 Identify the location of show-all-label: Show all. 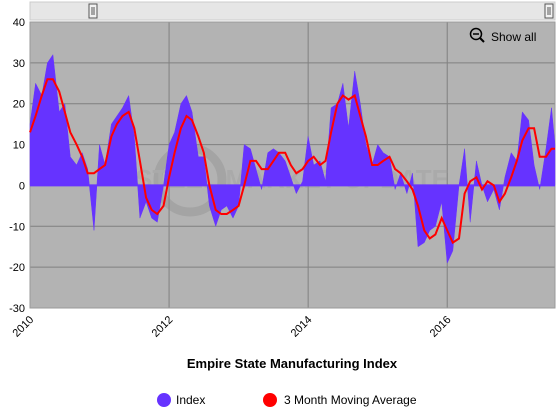
(513, 37).